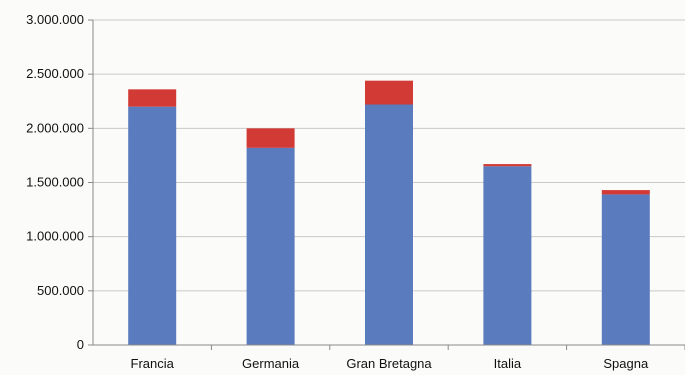  I want to click on y-tick-label: 2.500.000, so click(55, 73).